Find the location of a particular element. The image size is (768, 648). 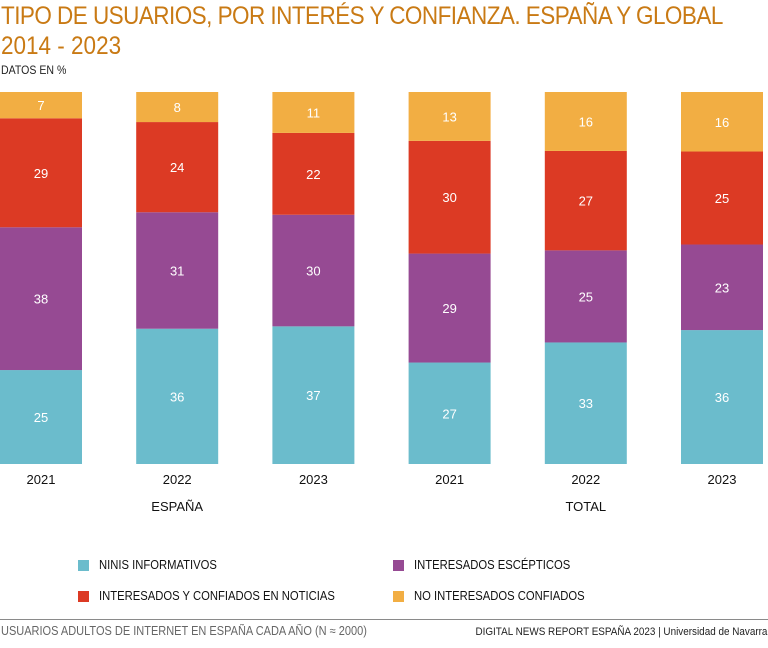

legend-item-ninis: NINIS INFORMATIVOS is located at coordinates (154, 565).